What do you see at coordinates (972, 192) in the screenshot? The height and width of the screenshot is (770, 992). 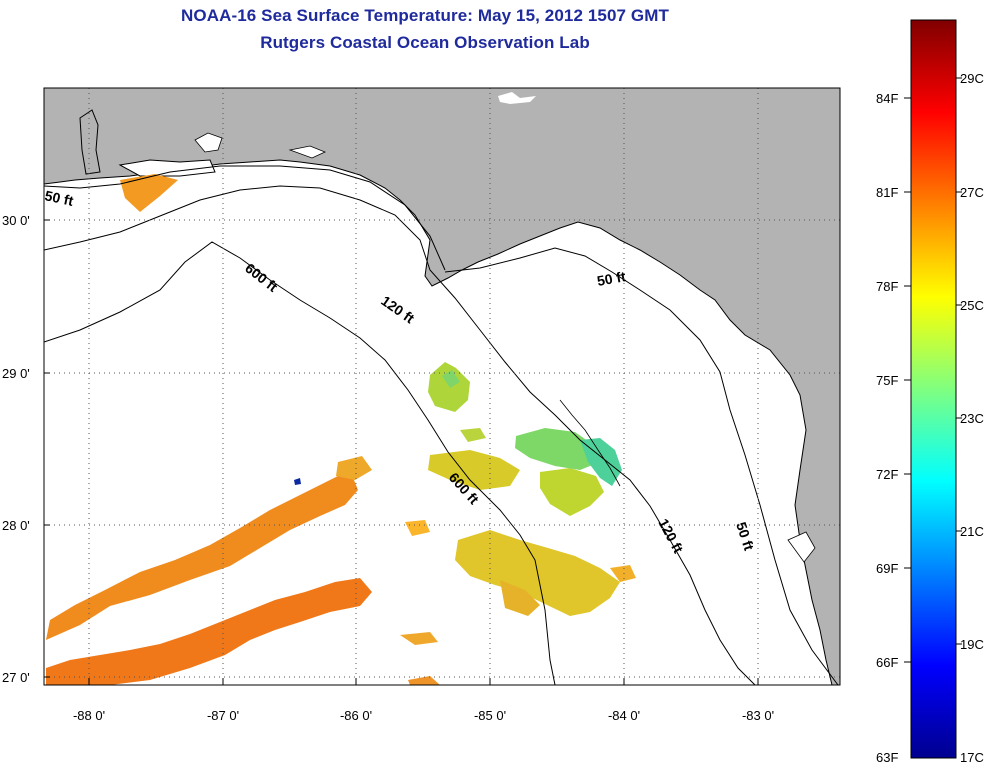 I see `colorbar-c-label: 27C` at bounding box center [972, 192].